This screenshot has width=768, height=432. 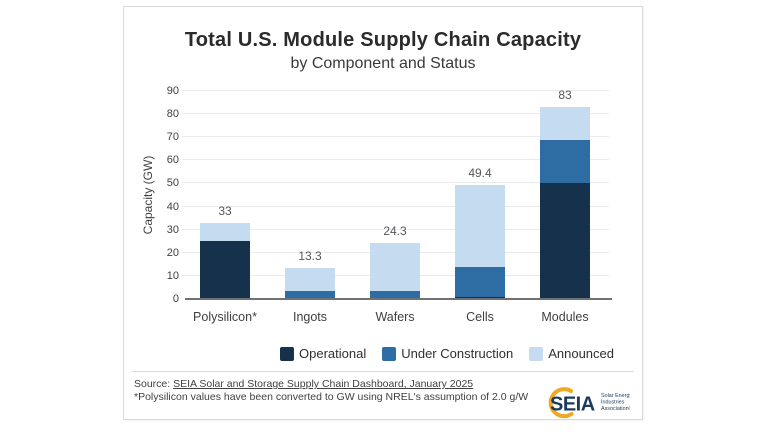 I want to click on under-construction-swatch-icon, so click(x=389, y=353).